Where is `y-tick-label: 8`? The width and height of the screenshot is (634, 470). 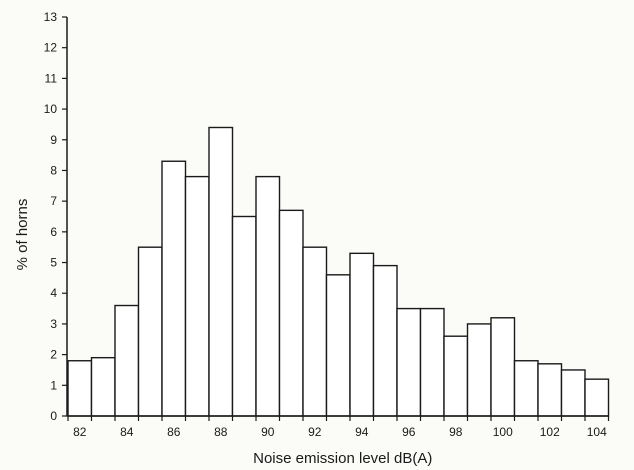 y-tick-label: 8 is located at coordinates (53, 170).